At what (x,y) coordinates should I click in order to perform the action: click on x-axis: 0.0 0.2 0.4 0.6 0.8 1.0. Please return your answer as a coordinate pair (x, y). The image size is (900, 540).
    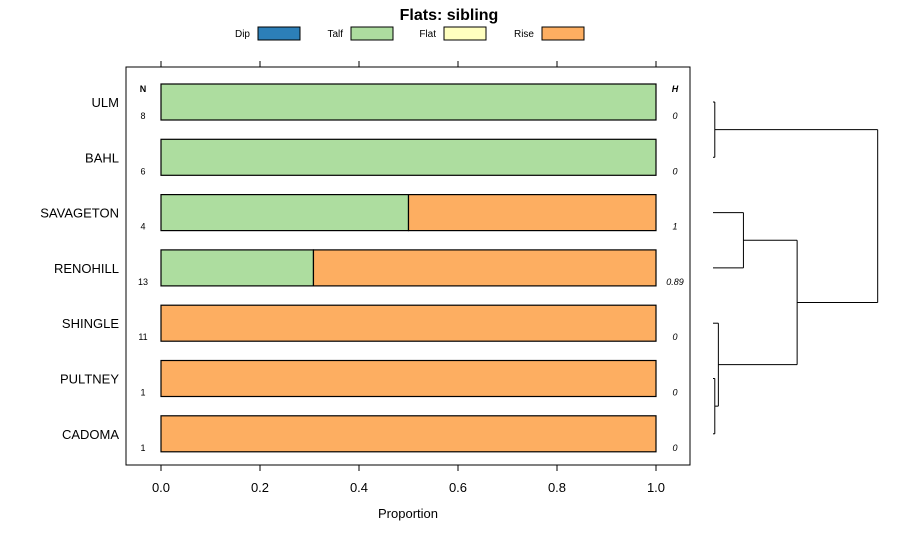
    Looking at the image, I should click on (408, 480).